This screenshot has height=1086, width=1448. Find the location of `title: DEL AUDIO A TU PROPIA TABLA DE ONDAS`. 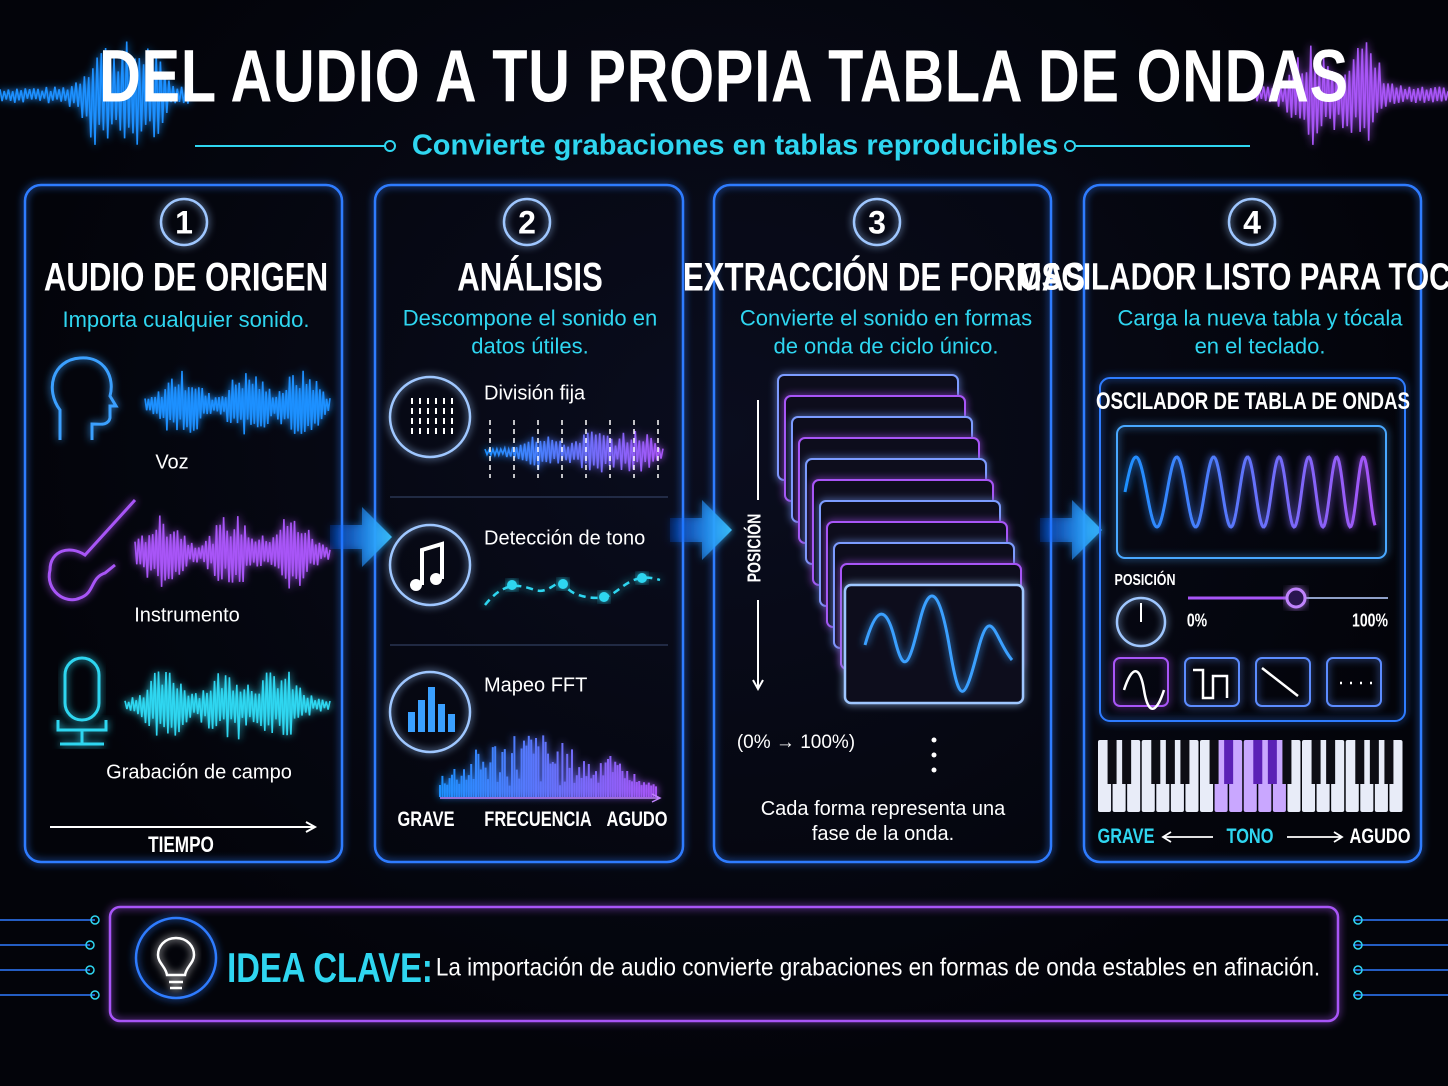

title: DEL AUDIO A TU PROPIA TABLA DE ONDAS is located at coordinates (724, 76).